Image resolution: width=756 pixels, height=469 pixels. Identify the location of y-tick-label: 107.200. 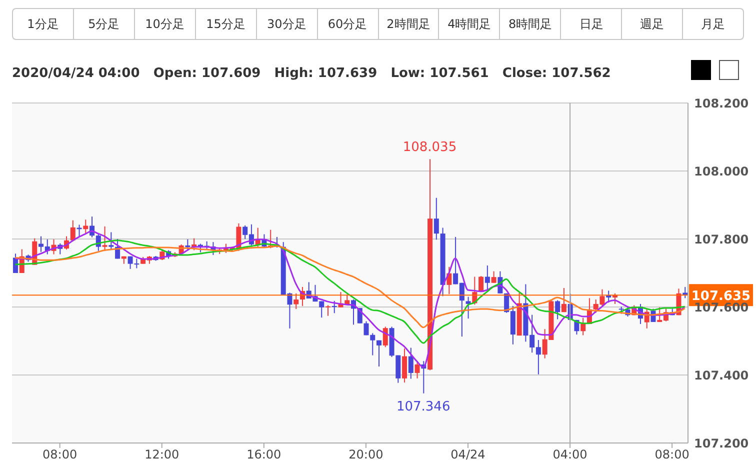
(721, 443).